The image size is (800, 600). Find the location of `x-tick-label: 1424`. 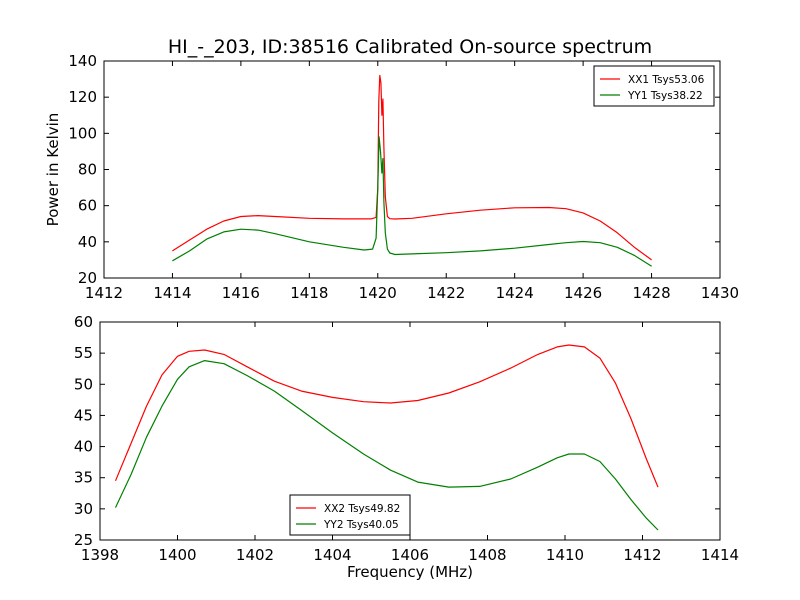

x-tick-label: 1424 is located at coordinates (515, 293).